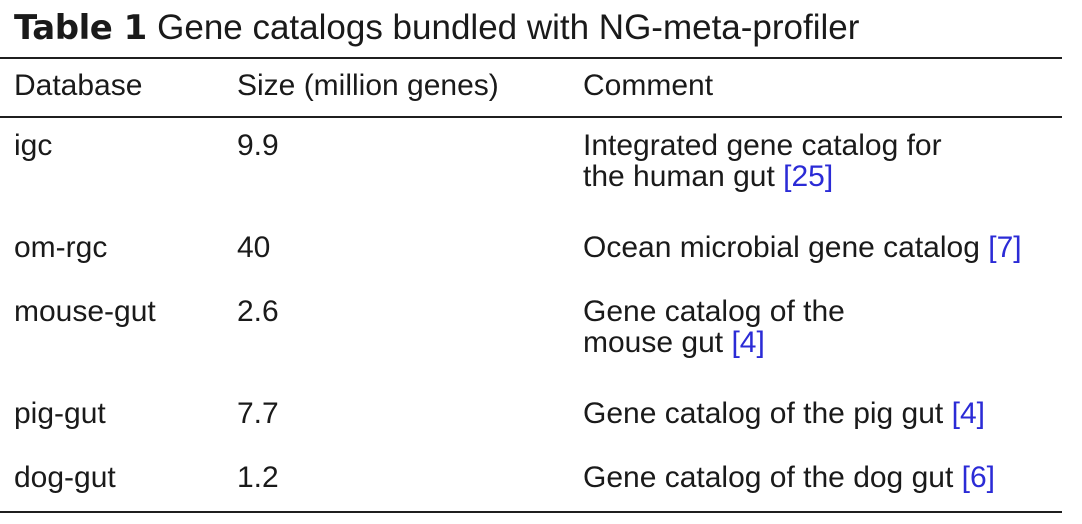 Image resolution: width=1082 pixels, height=524 pixels. Describe the element at coordinates (61, 247) in the screenshot. I see `cell-database: om-rgc` at that location.